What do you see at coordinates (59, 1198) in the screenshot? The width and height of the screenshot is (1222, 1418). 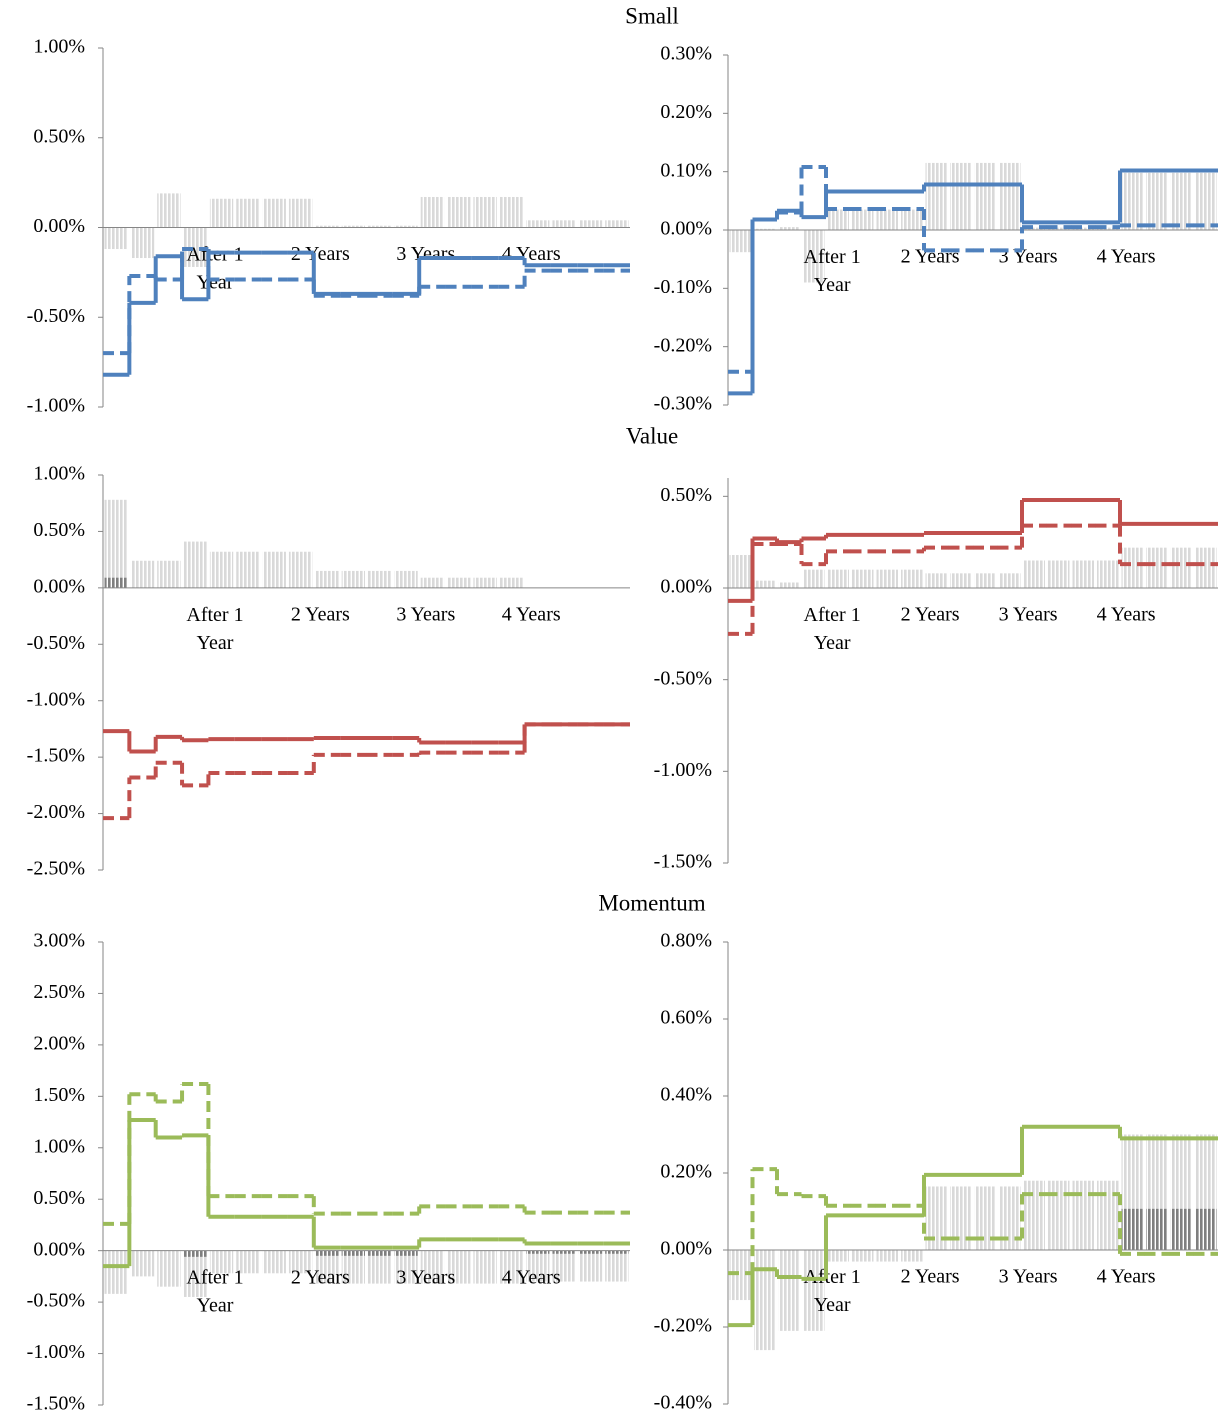 I see `y-tick-label: 0.50%` at bounding box center [59, 1198].